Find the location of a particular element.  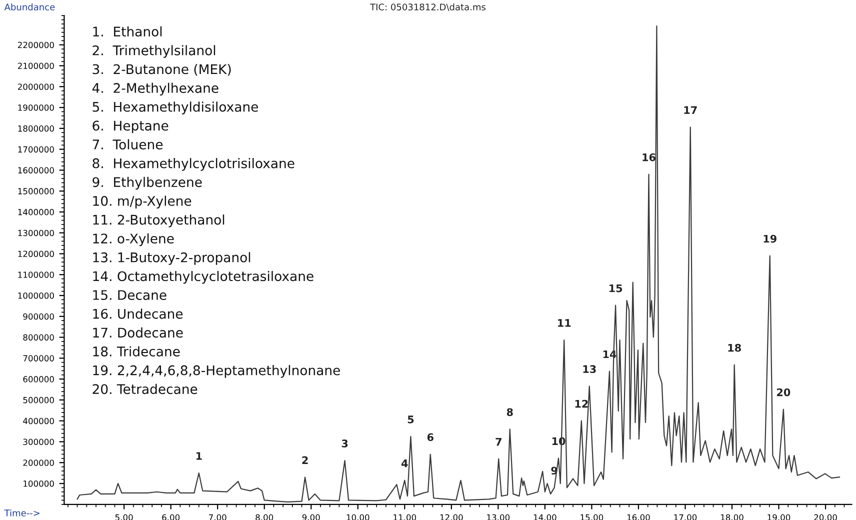

y-tick-label: 1200000 is located at coordinates (36, 254).